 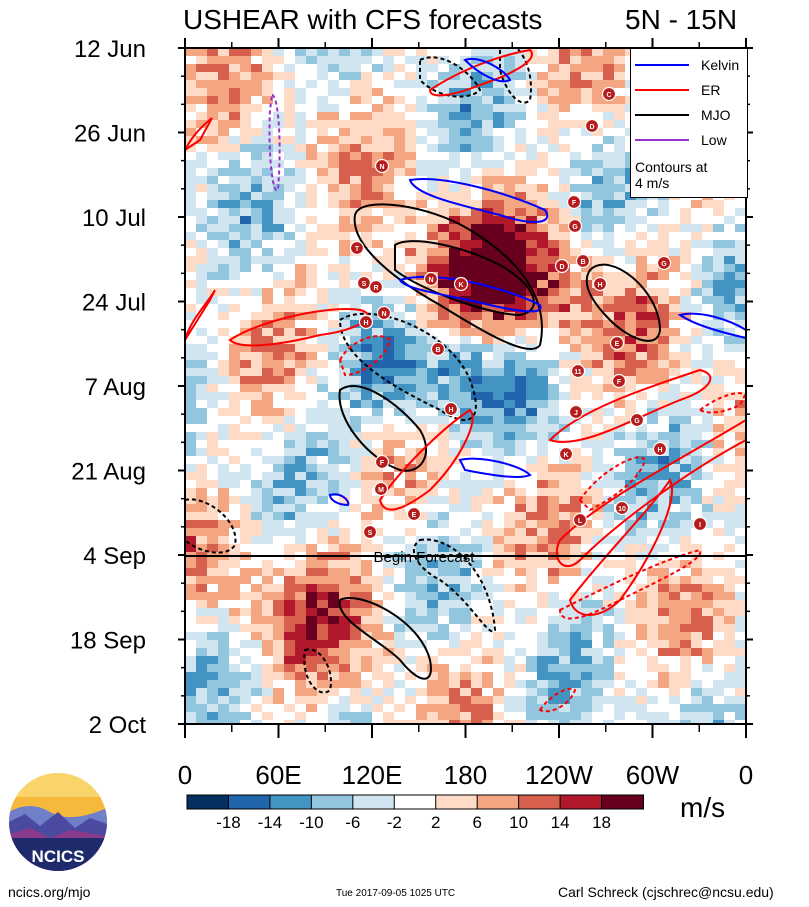 What do you see at coordinates (396, 893) in the screenshot?
I see `footer-timestamp: Tue 2017-09-05 1025 UTC` at bounding box center [396, 893].